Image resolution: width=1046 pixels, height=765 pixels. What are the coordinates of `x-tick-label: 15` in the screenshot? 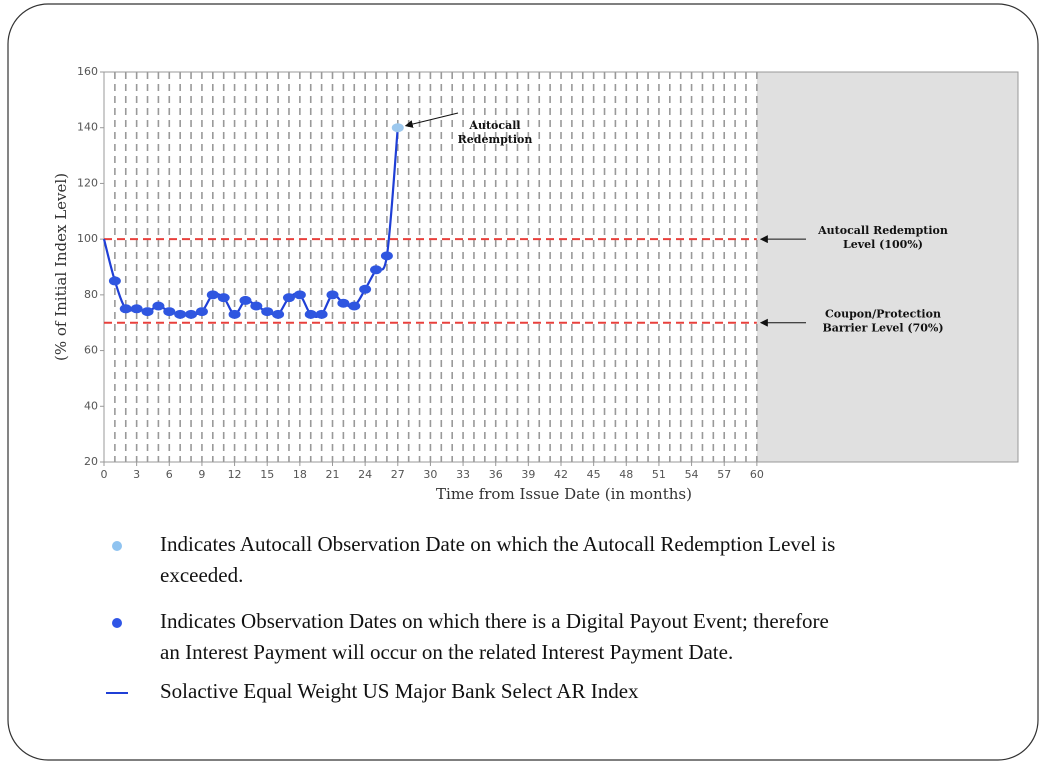 It's located at (267, 474).